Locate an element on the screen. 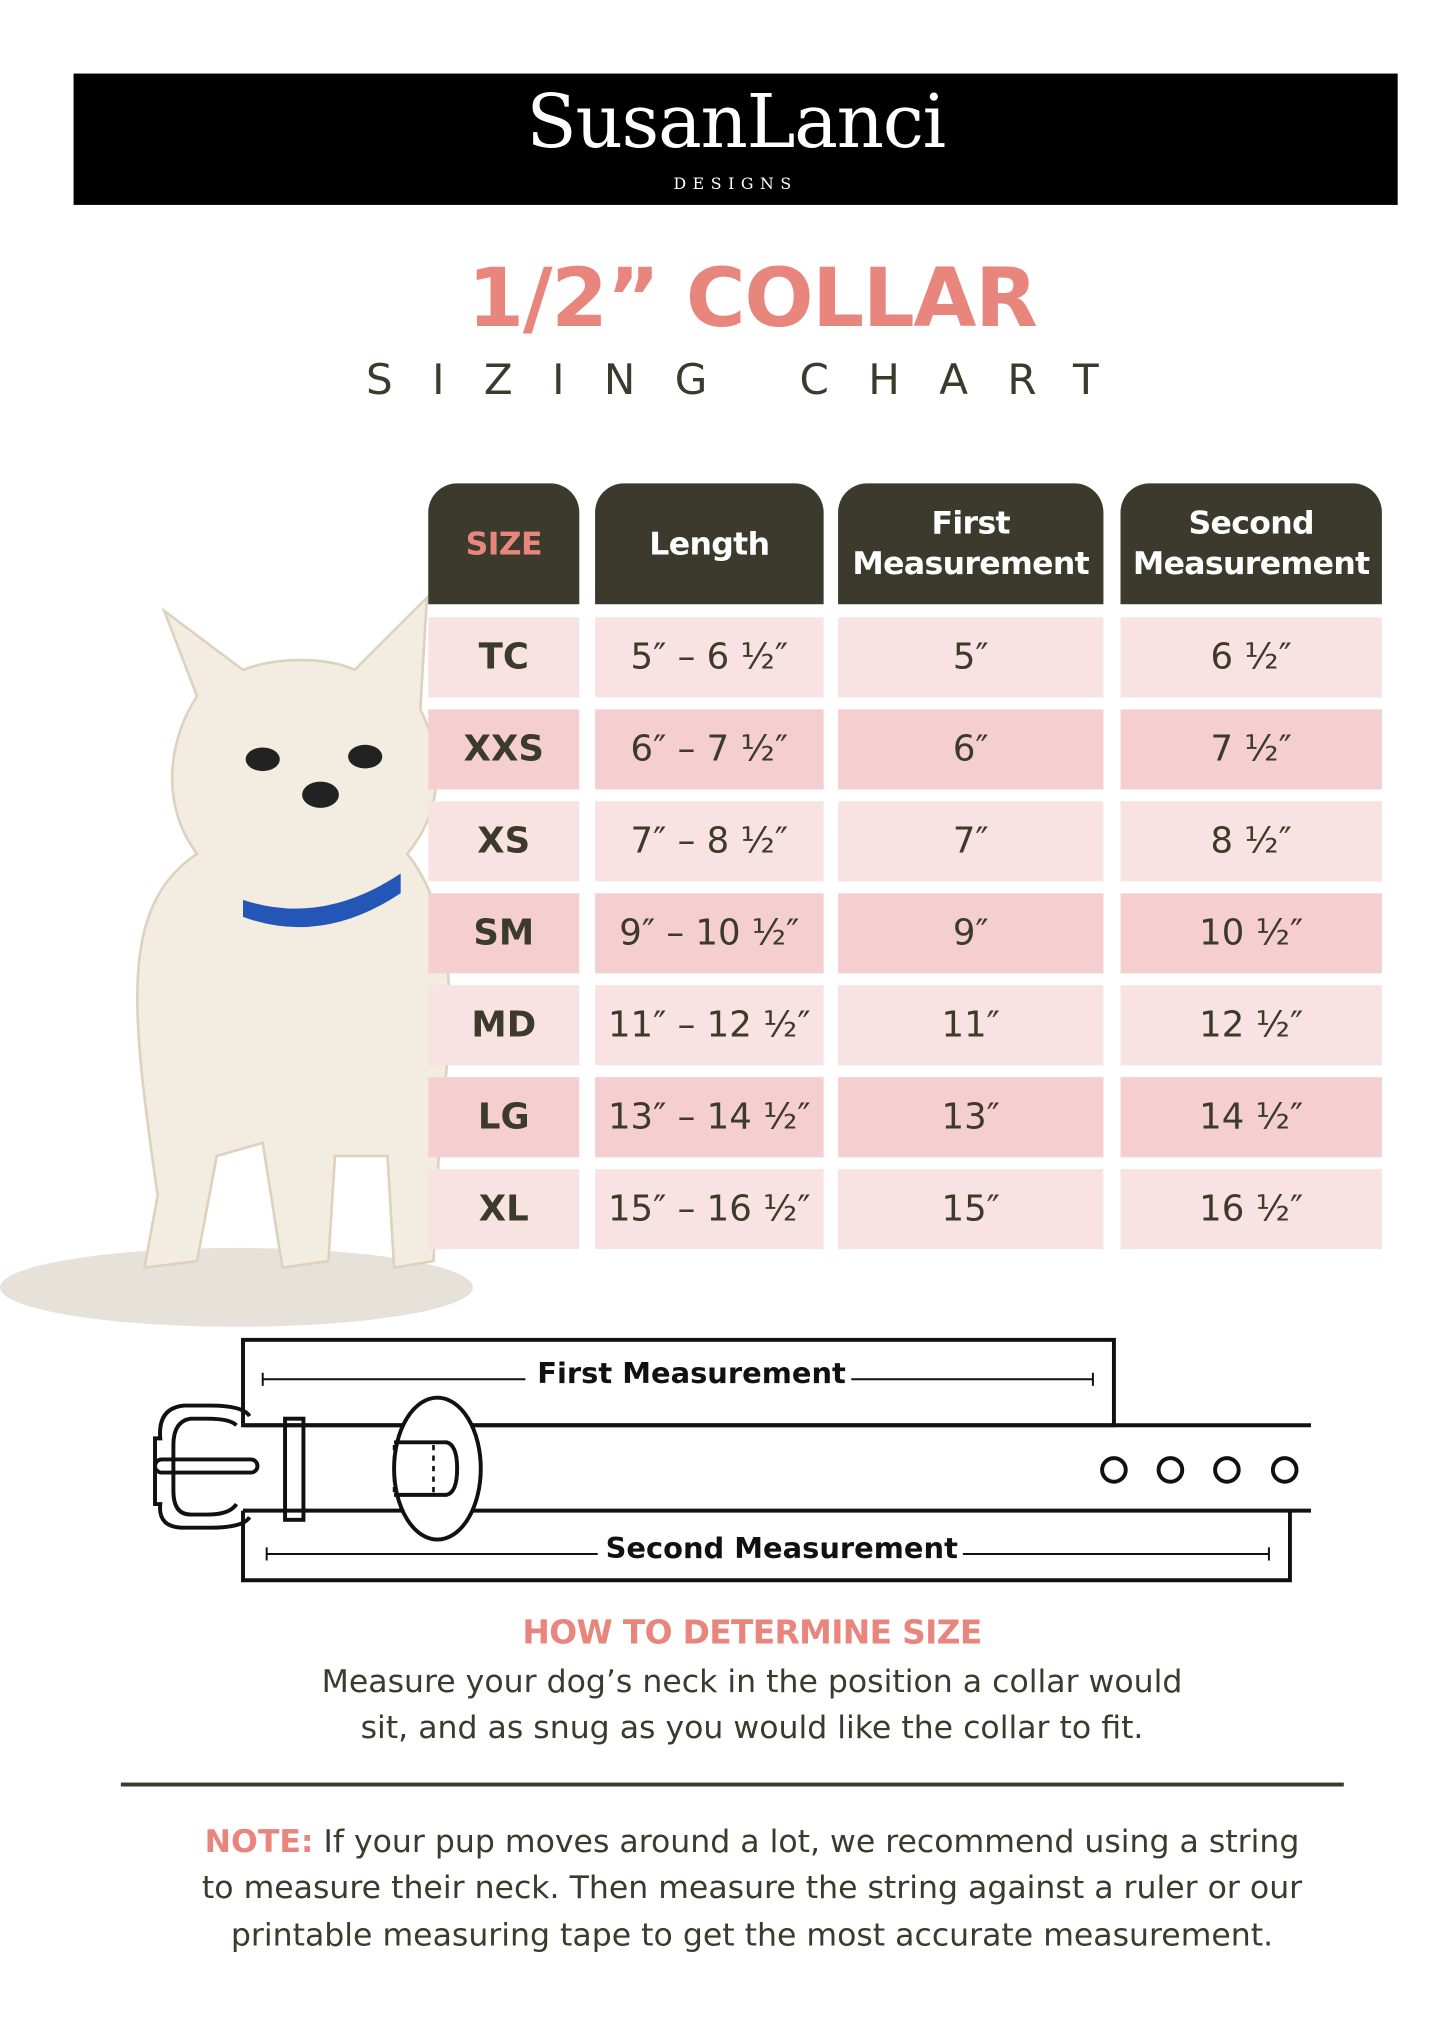 Image resolution: width=1445 pixels, height=2023 pixels. collar-diagram is located at coordinates (732, 1460).